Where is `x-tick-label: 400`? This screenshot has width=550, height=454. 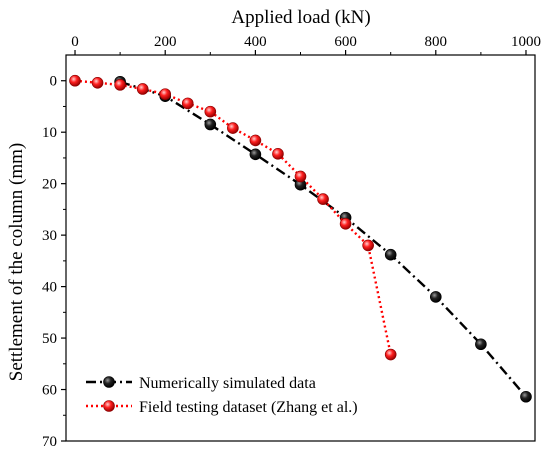
x-tick-label: 400 is located at coordinates (255, 42).